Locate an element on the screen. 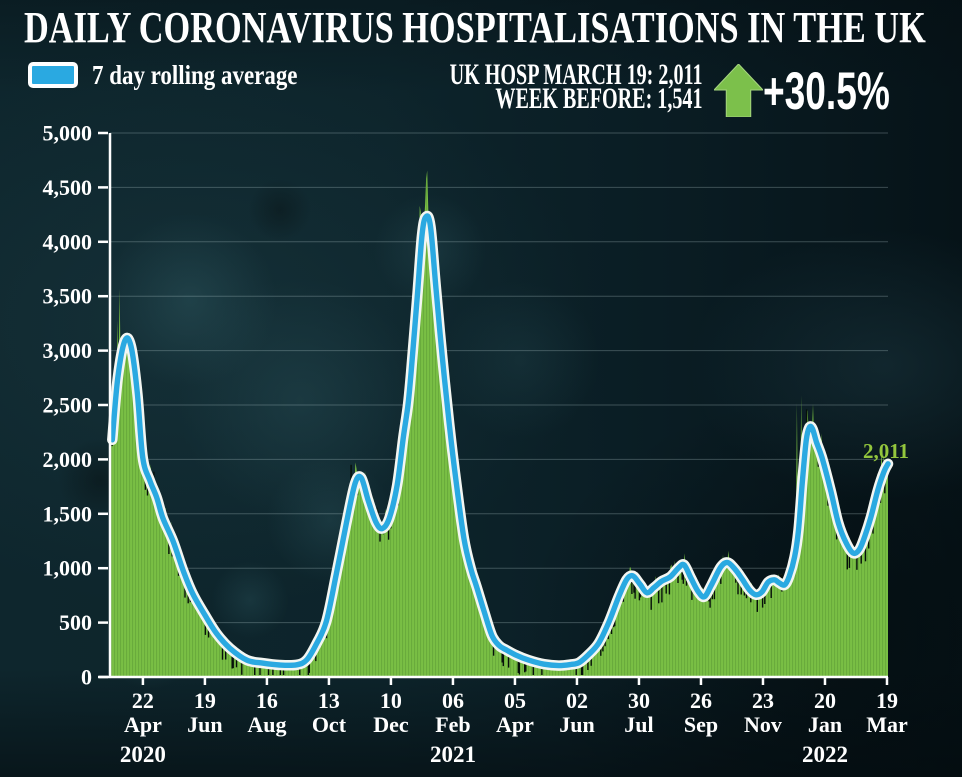 The width and height of the screenshot is (962, 777). y-tick-label: 1,000 is located at coordinates (68, 568).